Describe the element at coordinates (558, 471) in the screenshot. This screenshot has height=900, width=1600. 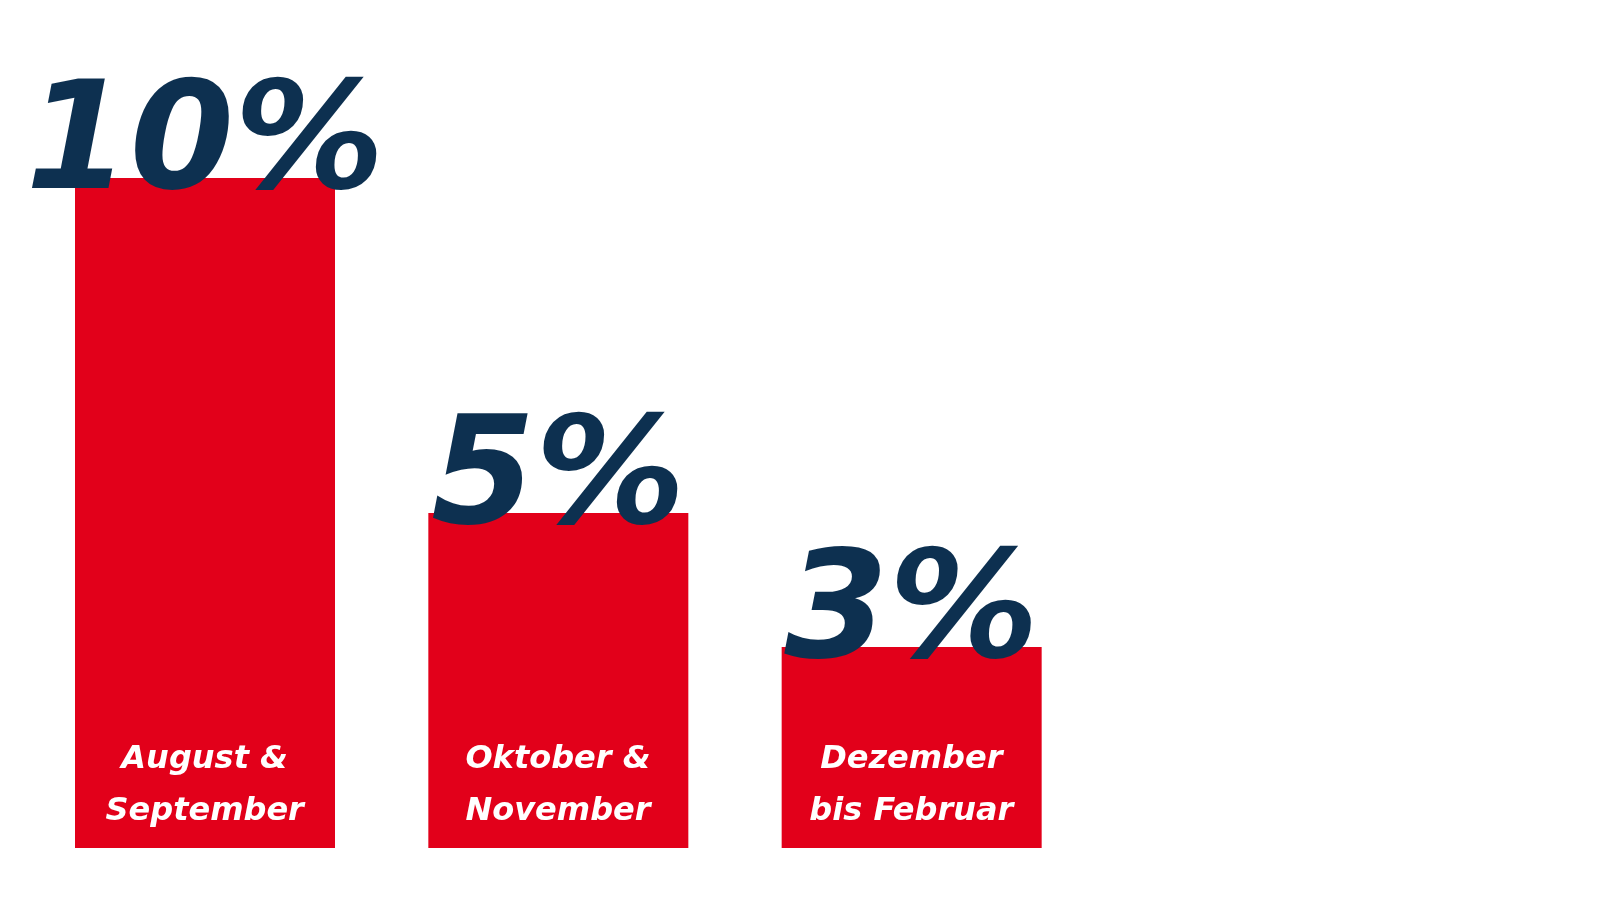
I see `data-label: 5%` at that location.